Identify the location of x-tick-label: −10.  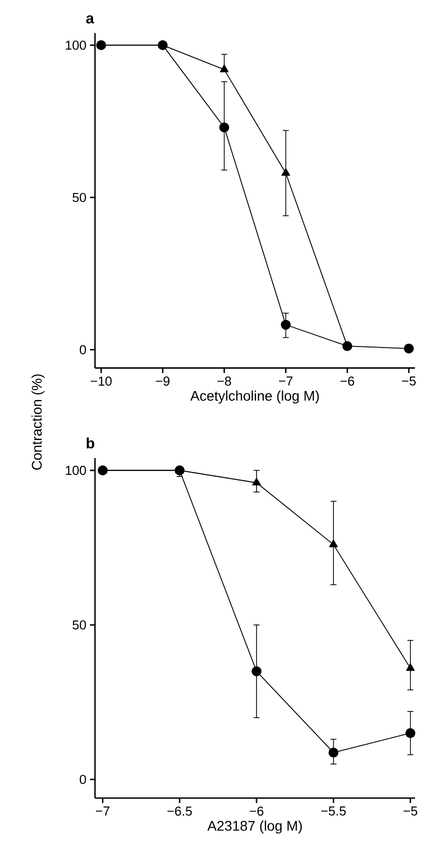
(101, 381).